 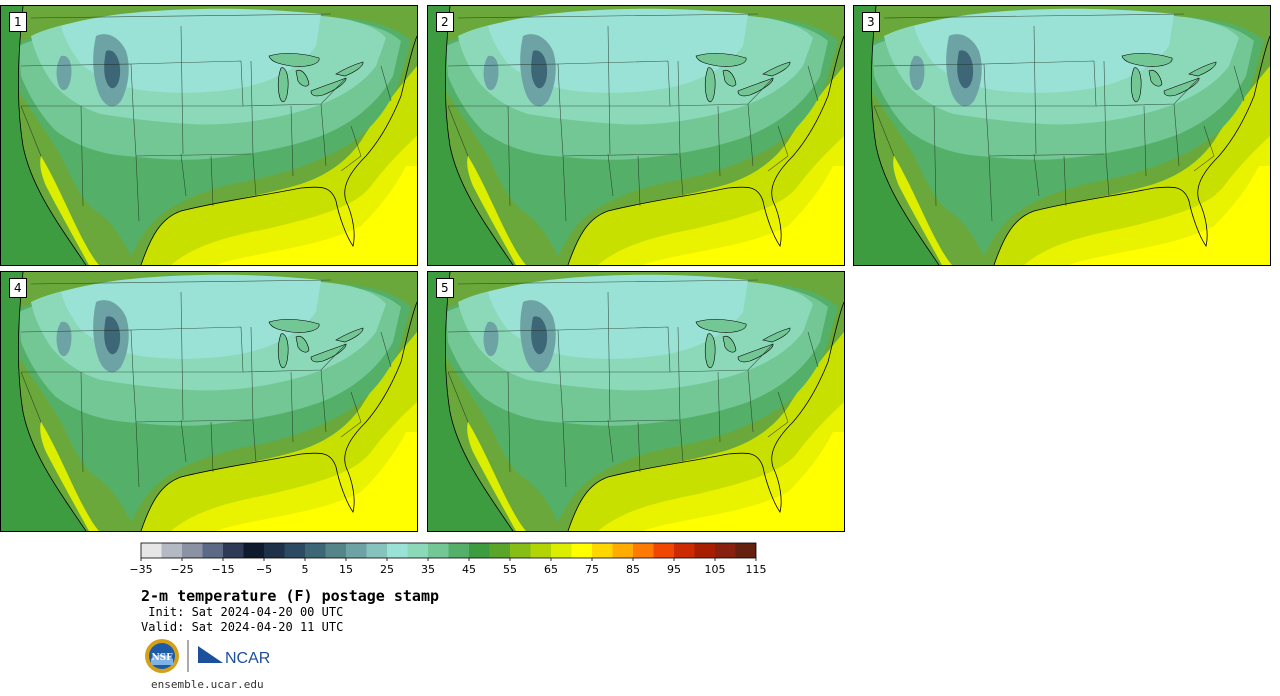 What do you see at coordinates (305, 569) in the screenshot?
I see `colorbar-tick-label: 5` at bounding box center [305, 569].